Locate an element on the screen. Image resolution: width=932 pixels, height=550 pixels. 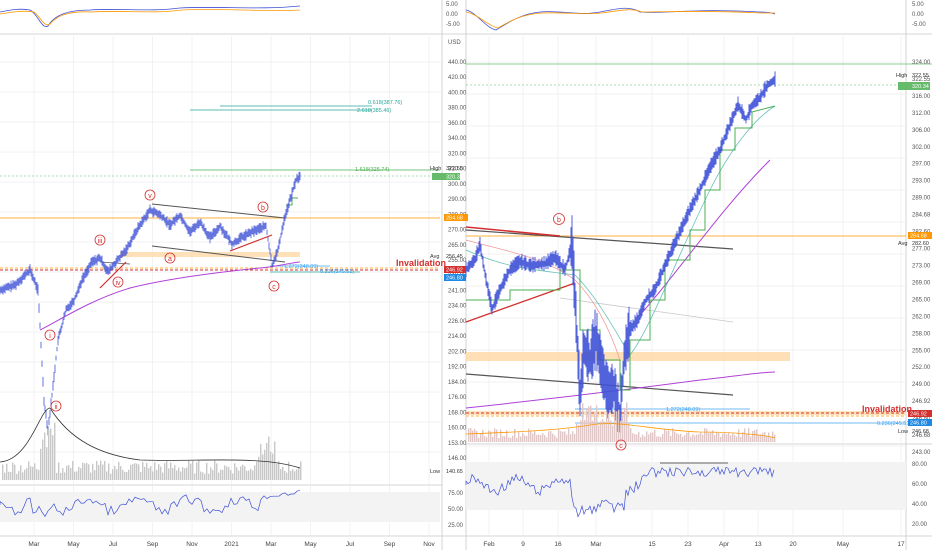
right-y-tick: 312.00 is located at coordinates (921, 114).